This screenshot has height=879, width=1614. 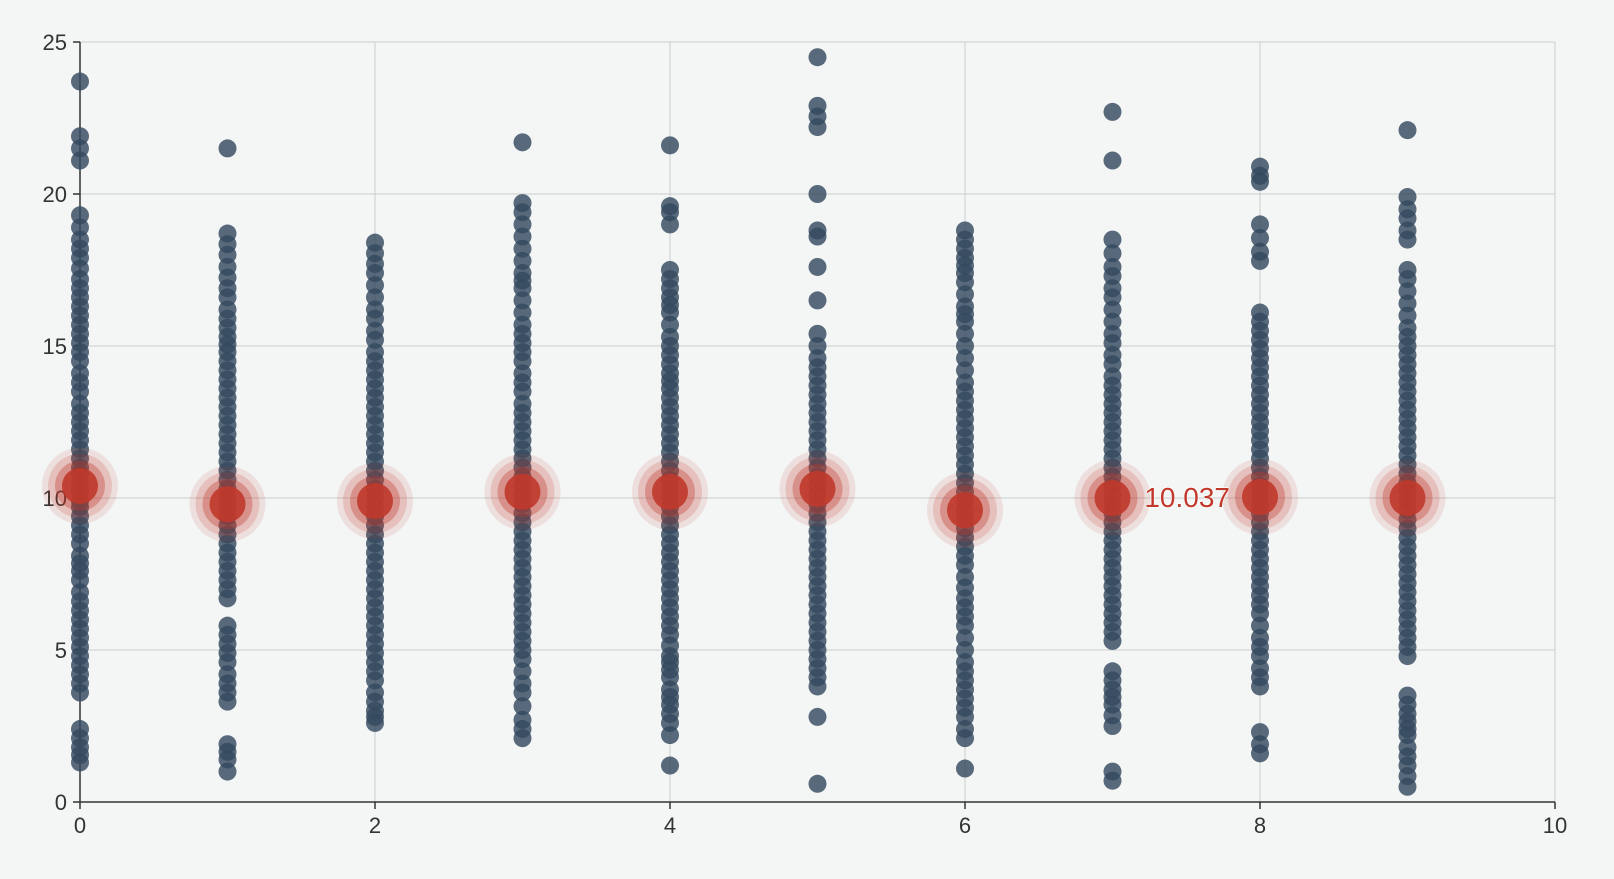 I want to click on x-tick-label: 6, so click(x=965, y=825).